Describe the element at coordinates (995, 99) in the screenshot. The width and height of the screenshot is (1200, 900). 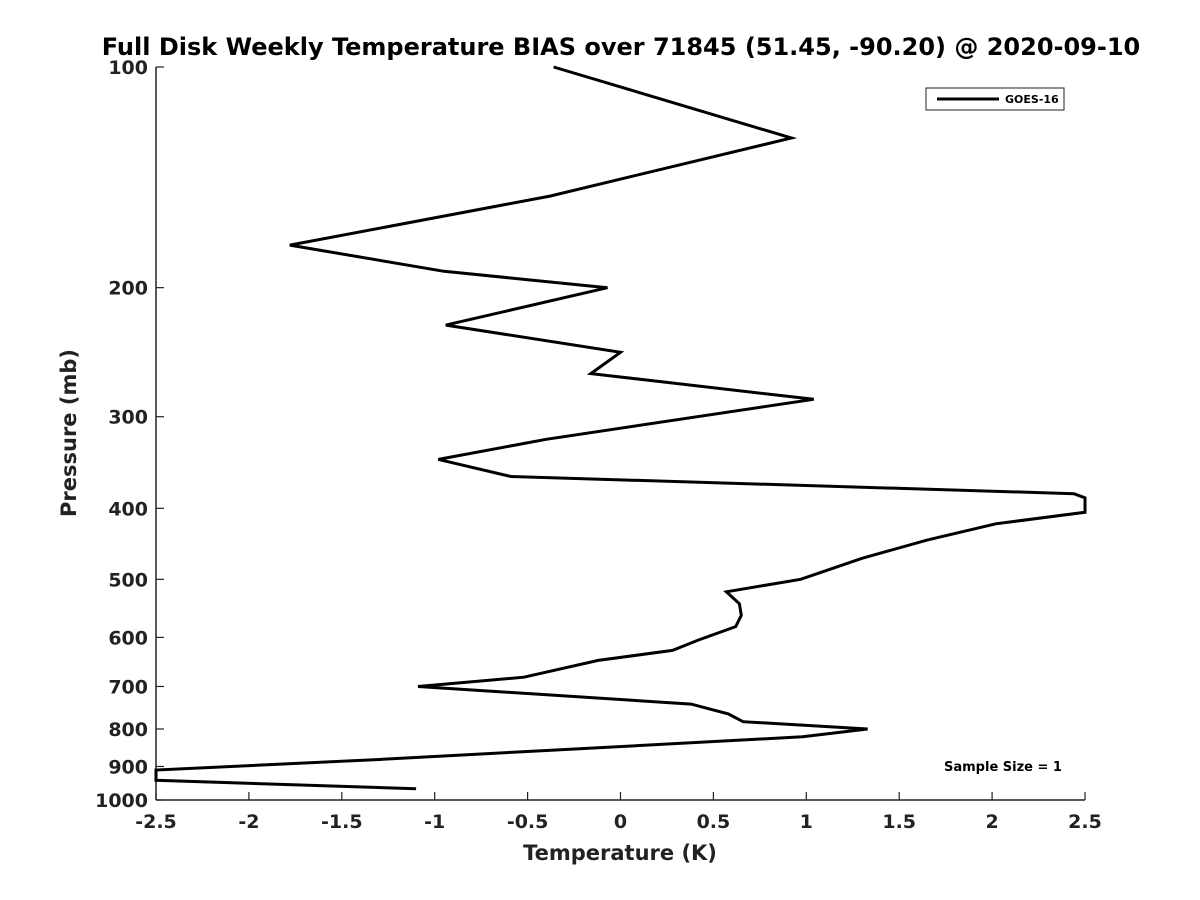
I see `legend: GOES-16` at that location.